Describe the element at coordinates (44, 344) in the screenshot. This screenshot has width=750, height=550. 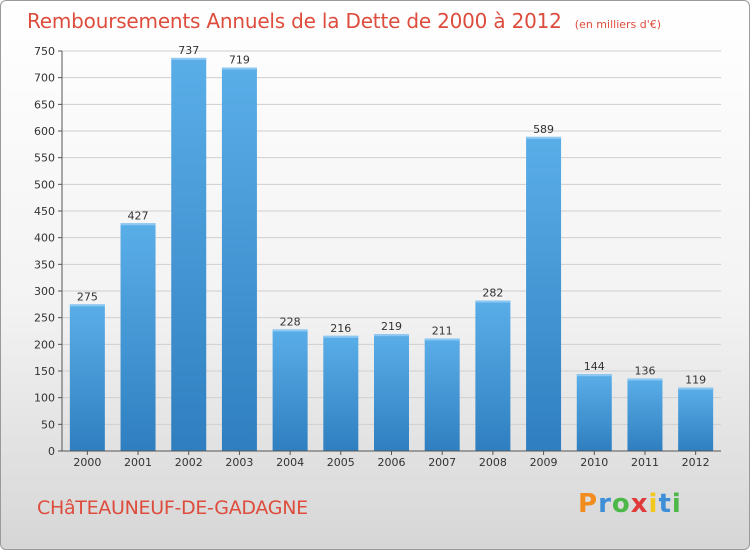
I see `y-tick-label: 200` at that location.